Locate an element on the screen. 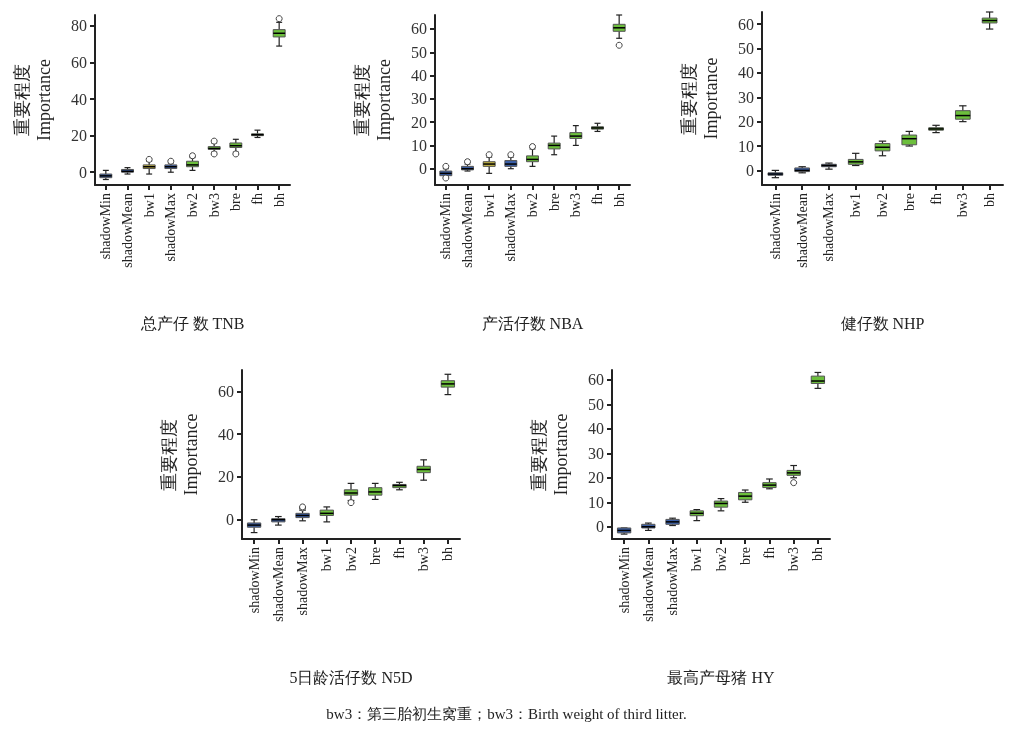  y-tick-label: 80 is located at coordinates (79, 26).